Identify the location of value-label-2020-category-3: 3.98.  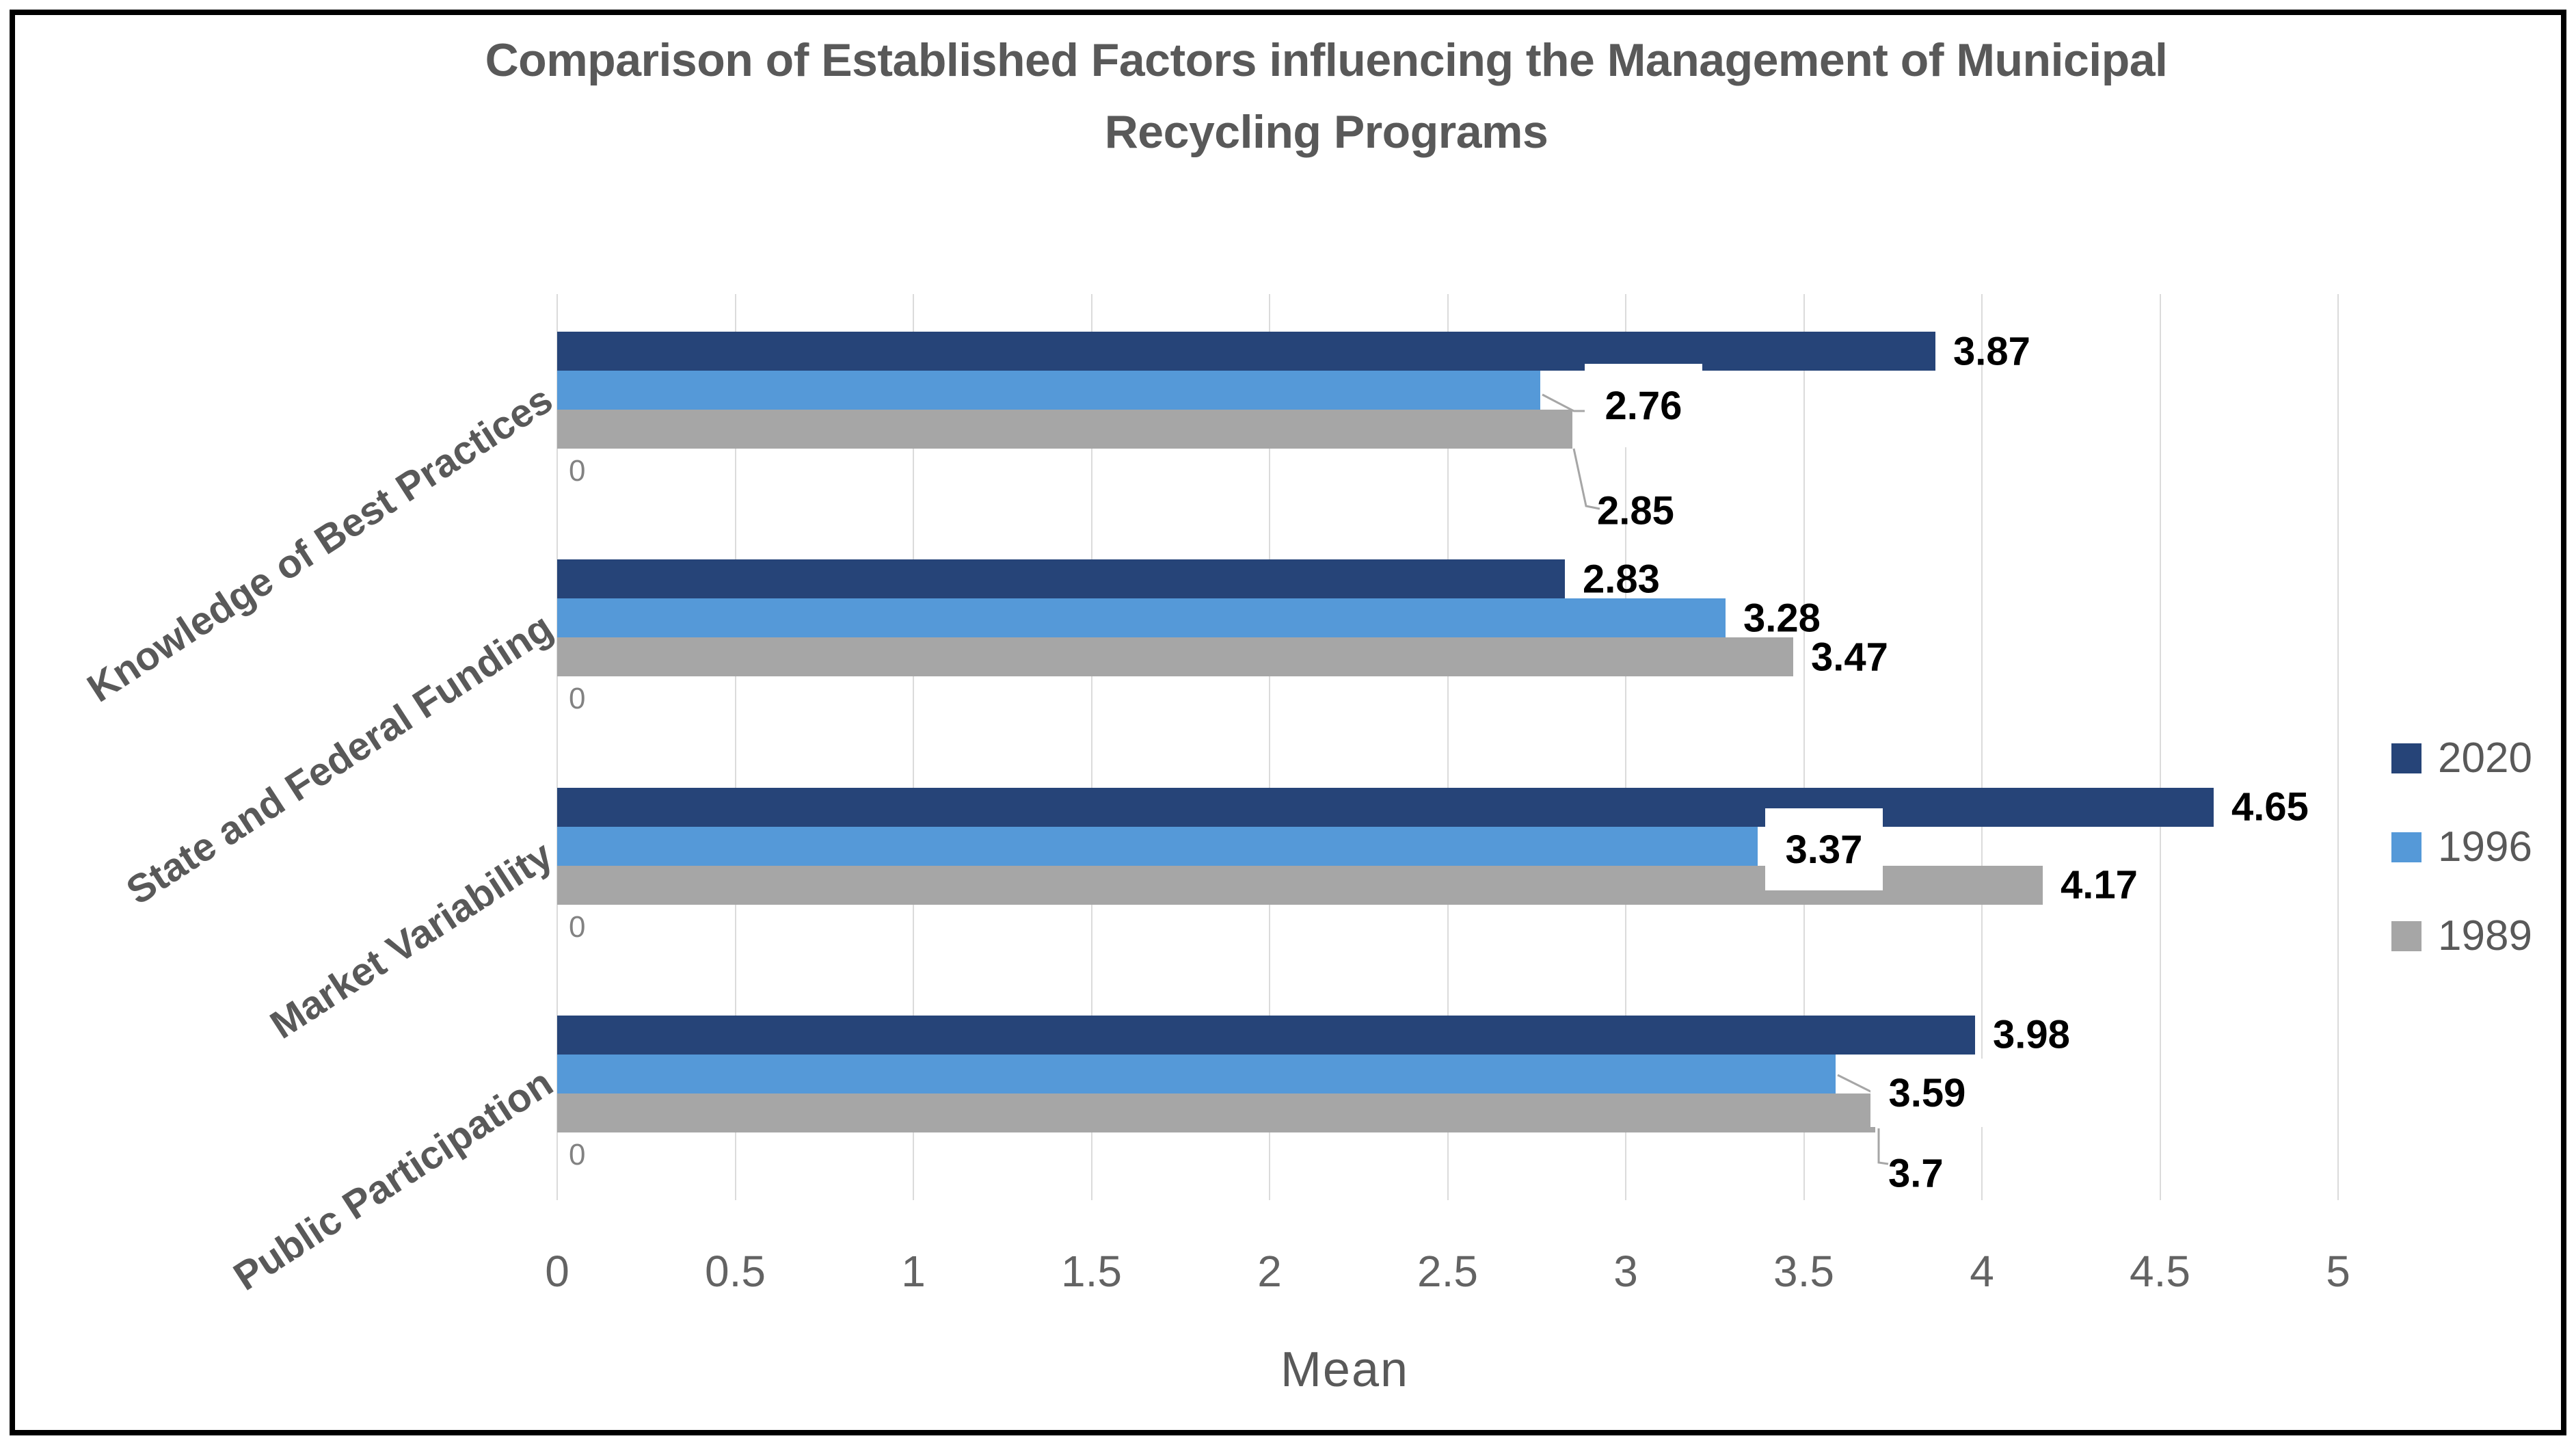
(2031, 1034).